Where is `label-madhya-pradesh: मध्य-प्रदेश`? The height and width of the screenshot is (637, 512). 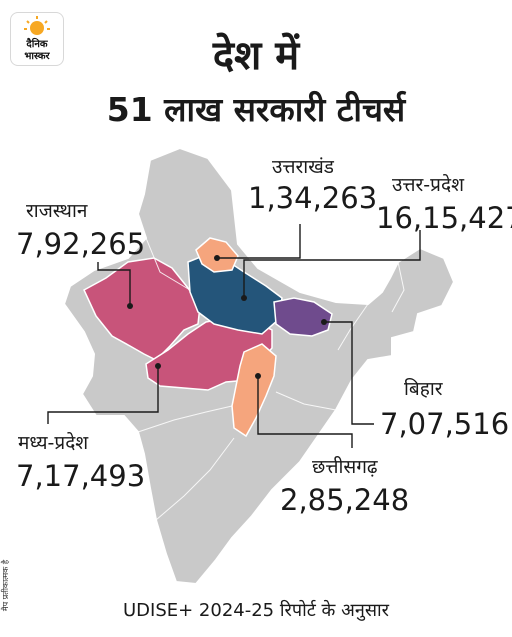 label-madhya-pradesh: मध्य-प्रदेश is located at coordinates (53, 443).